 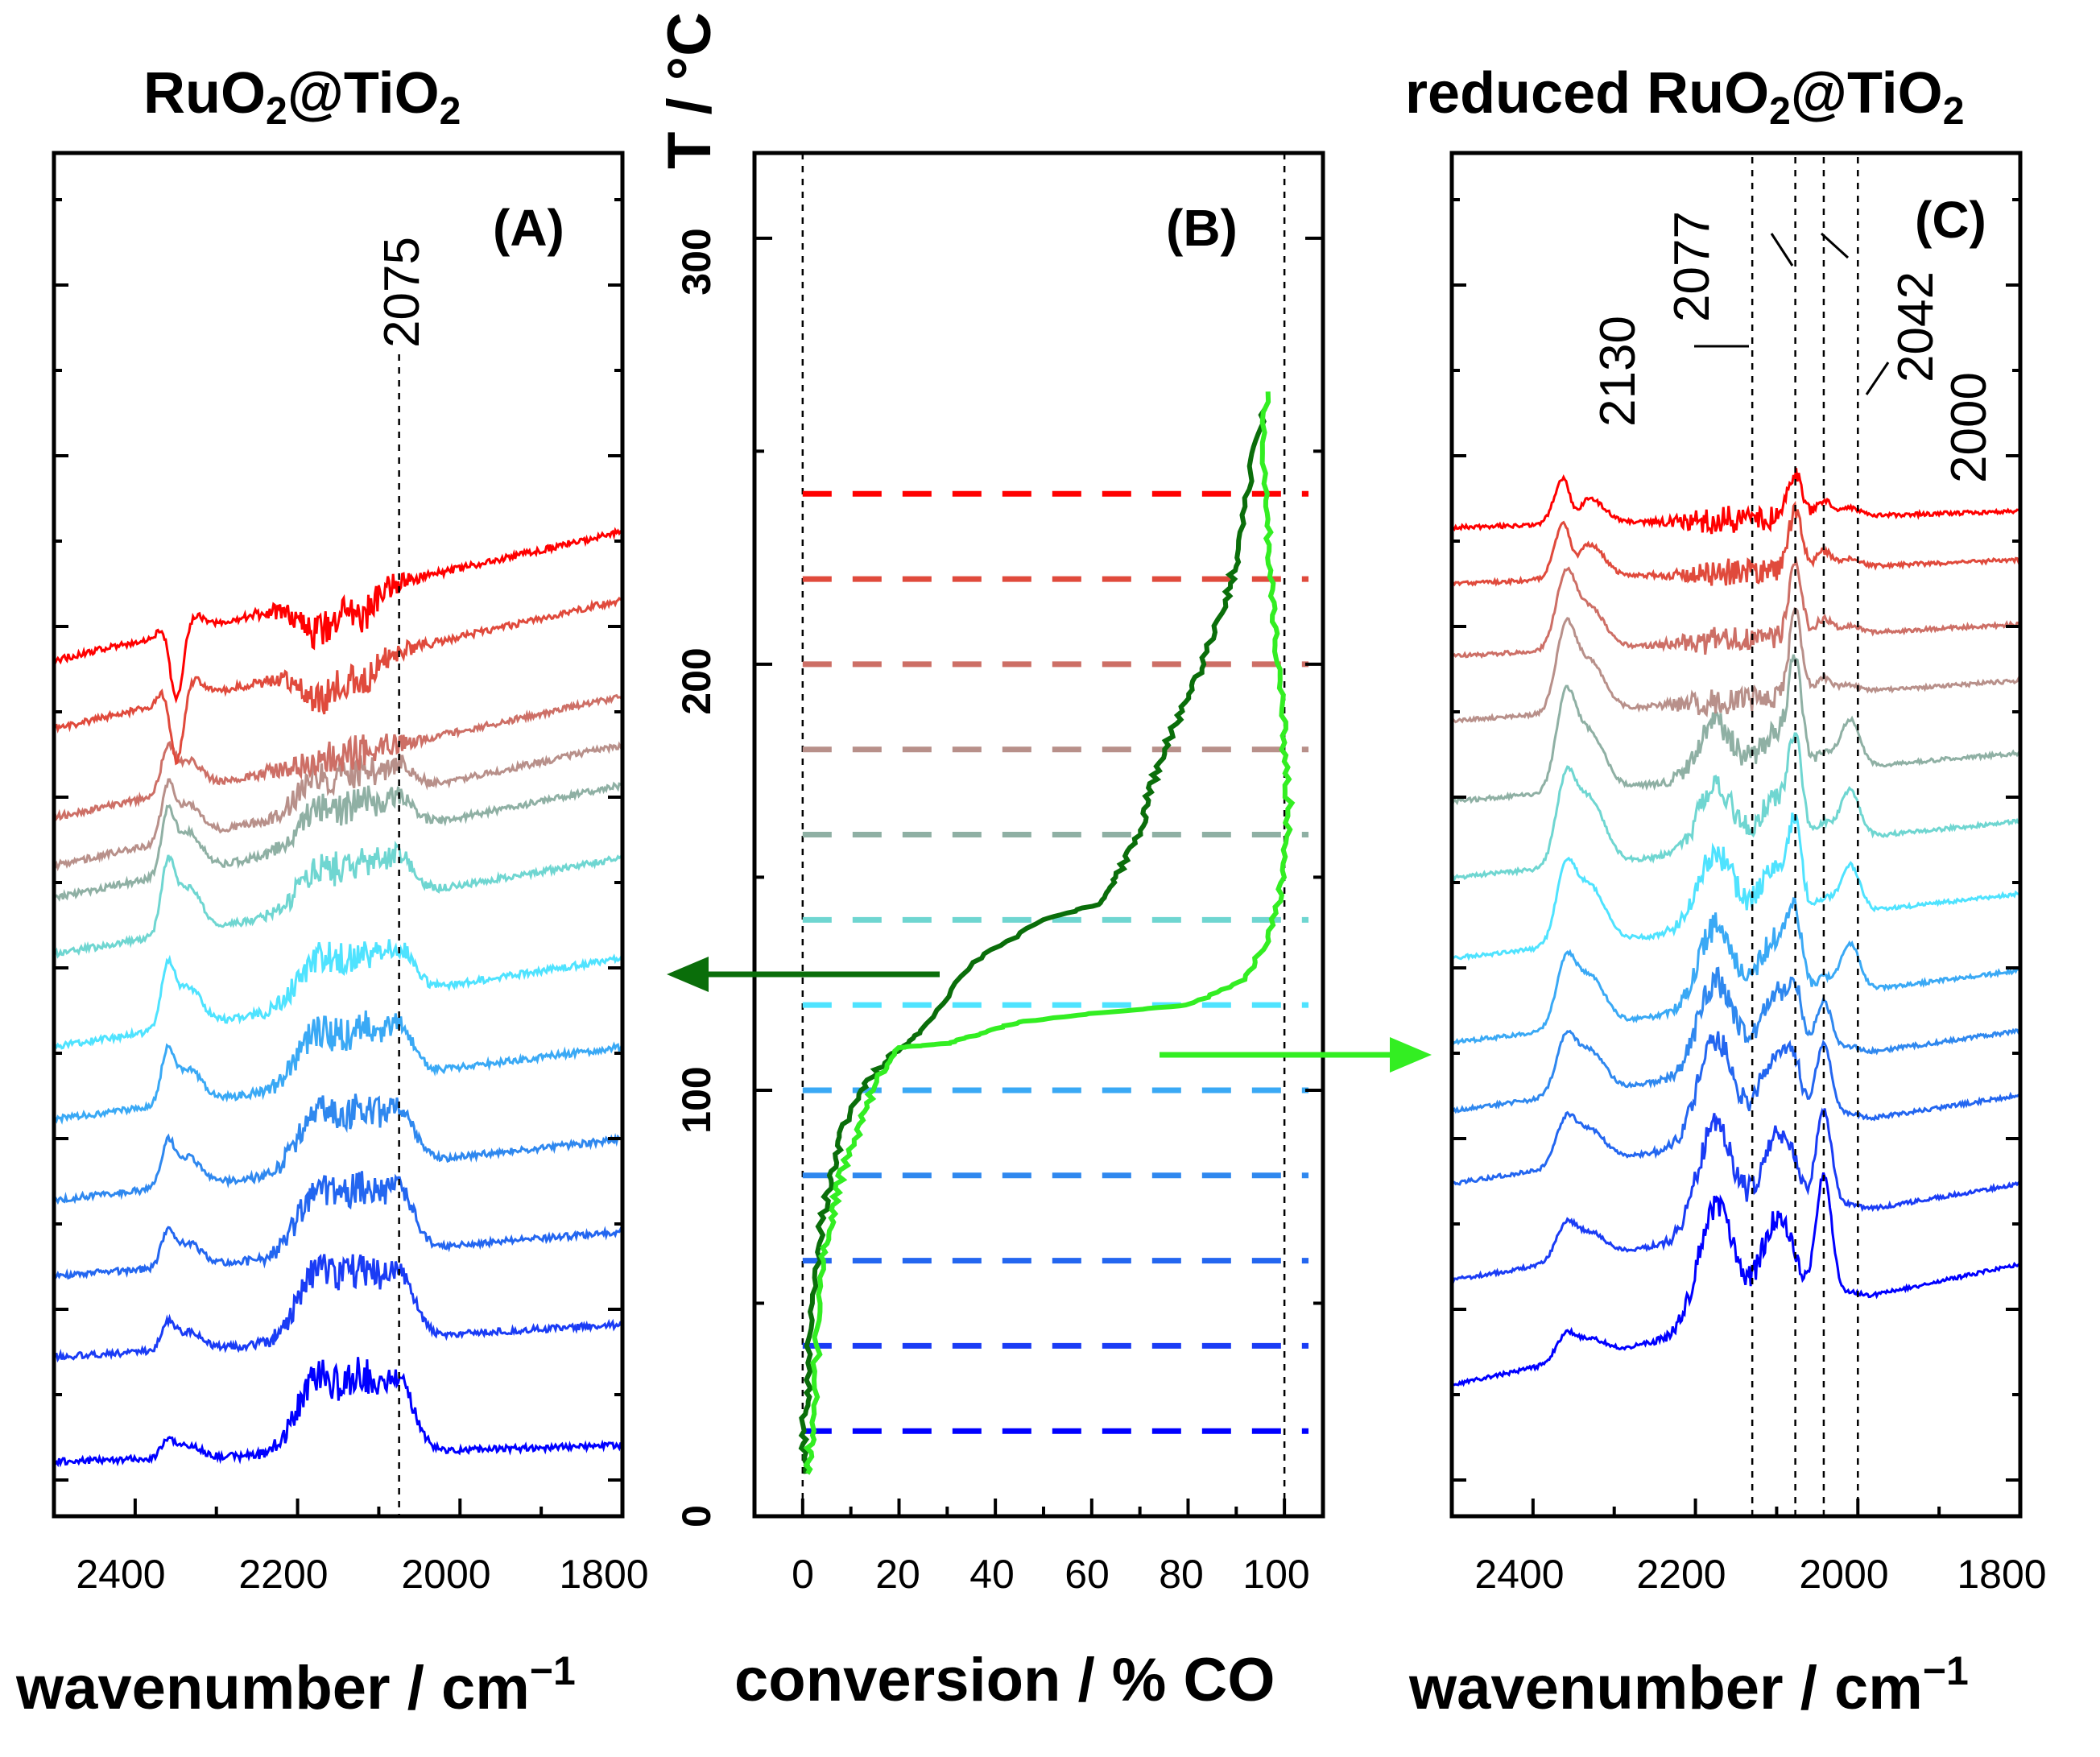 I want to click on panel-b-label: (B), so click(x=1202, y=228).